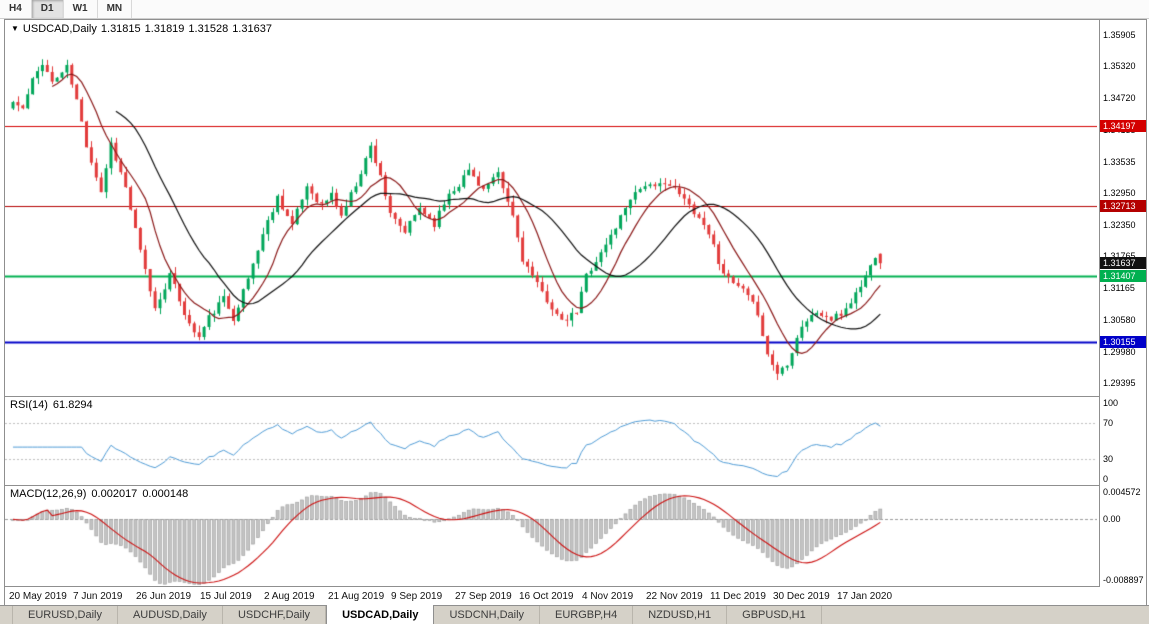  What do you see at coordinates (114, 494) in the screenshot?
I see `macd-main-value: 0.002017` at bounding box center [114, 494].